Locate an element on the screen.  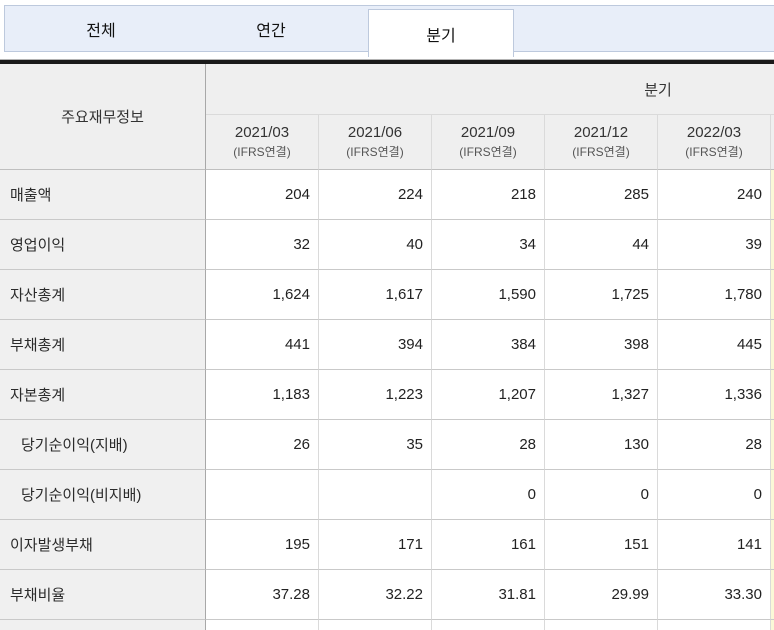
table-row: 영업이익 32 40 34 44 39 is located at coordinates (387, 245).